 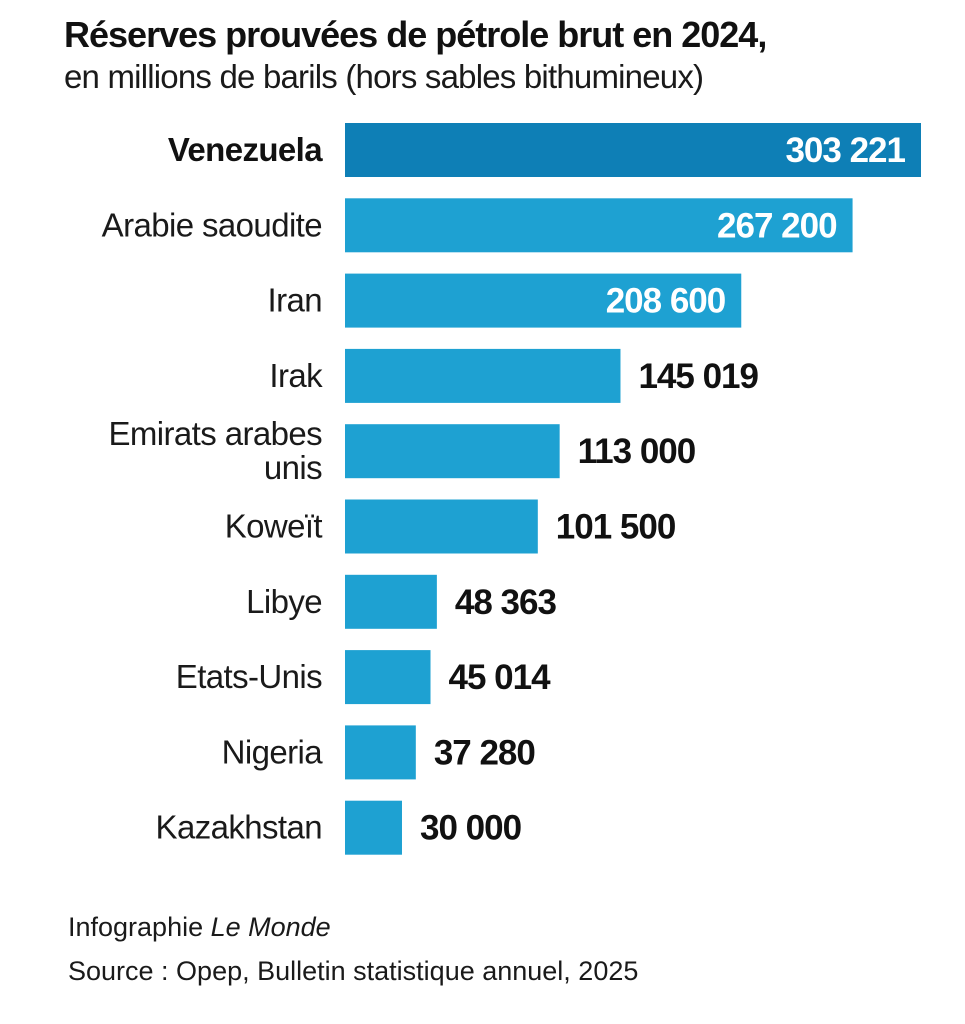 I want to click on value-label: 101 500, so click(x=616, y=527).